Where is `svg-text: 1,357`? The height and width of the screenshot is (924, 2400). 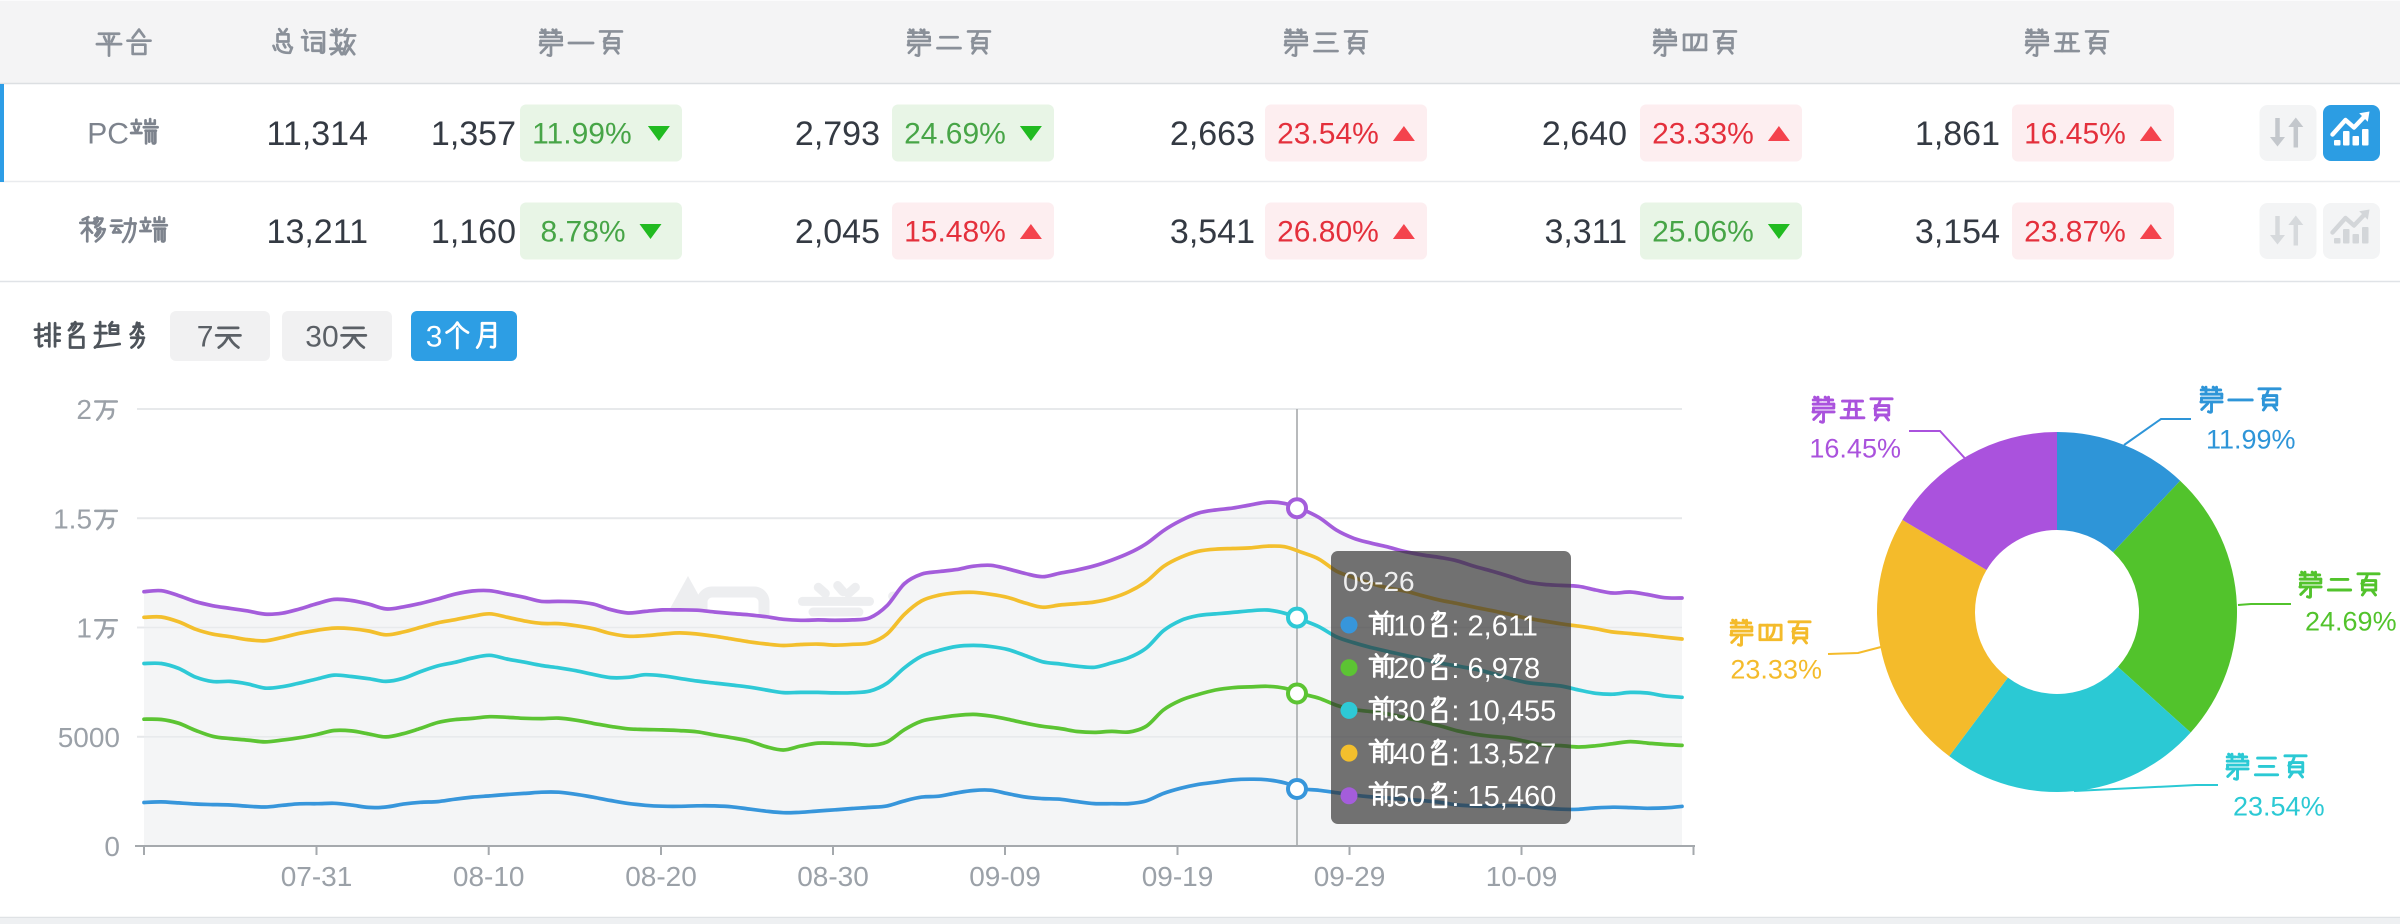
svg-text: 1,357 is located at coordinates (473, 134).